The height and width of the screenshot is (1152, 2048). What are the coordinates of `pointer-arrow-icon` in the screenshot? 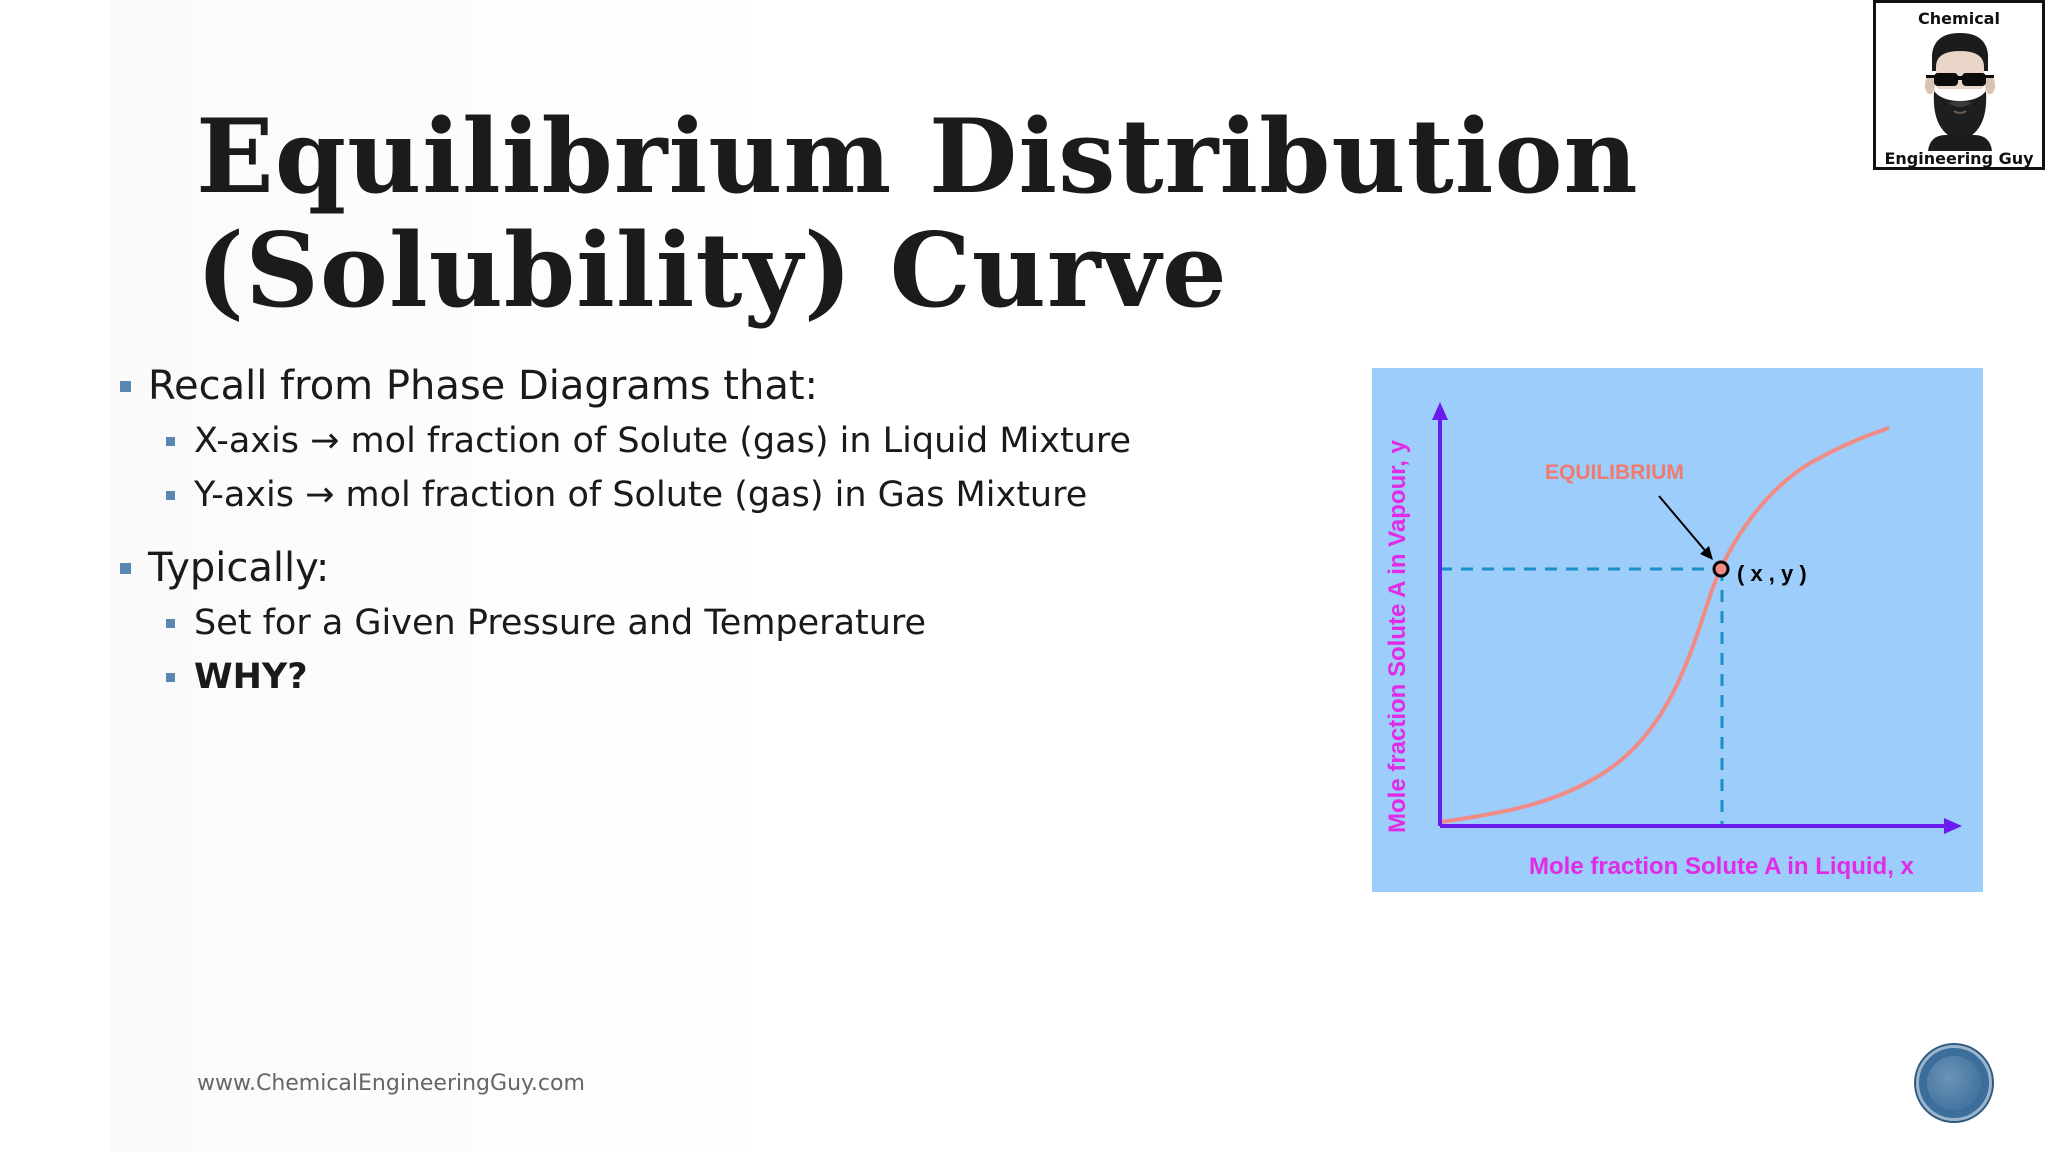 It's located at (1706, 553).